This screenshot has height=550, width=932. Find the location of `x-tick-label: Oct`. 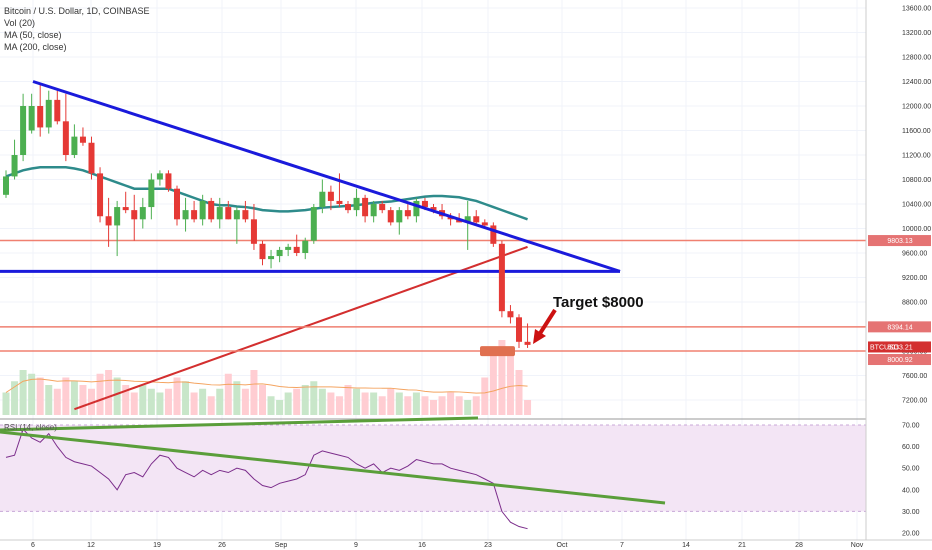

x-tick-label: Oct is located at coordinates (562, 545).